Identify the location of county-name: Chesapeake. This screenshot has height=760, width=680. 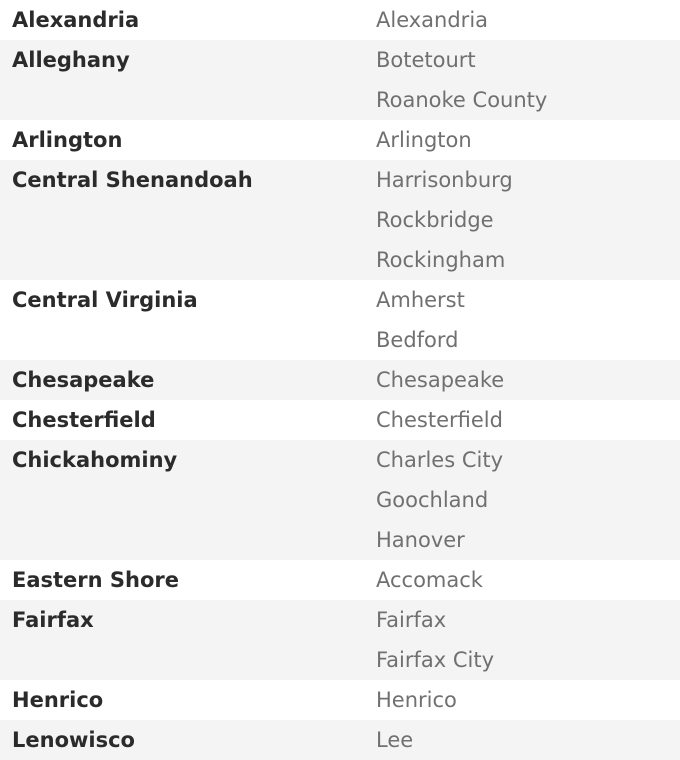
(440, 380).